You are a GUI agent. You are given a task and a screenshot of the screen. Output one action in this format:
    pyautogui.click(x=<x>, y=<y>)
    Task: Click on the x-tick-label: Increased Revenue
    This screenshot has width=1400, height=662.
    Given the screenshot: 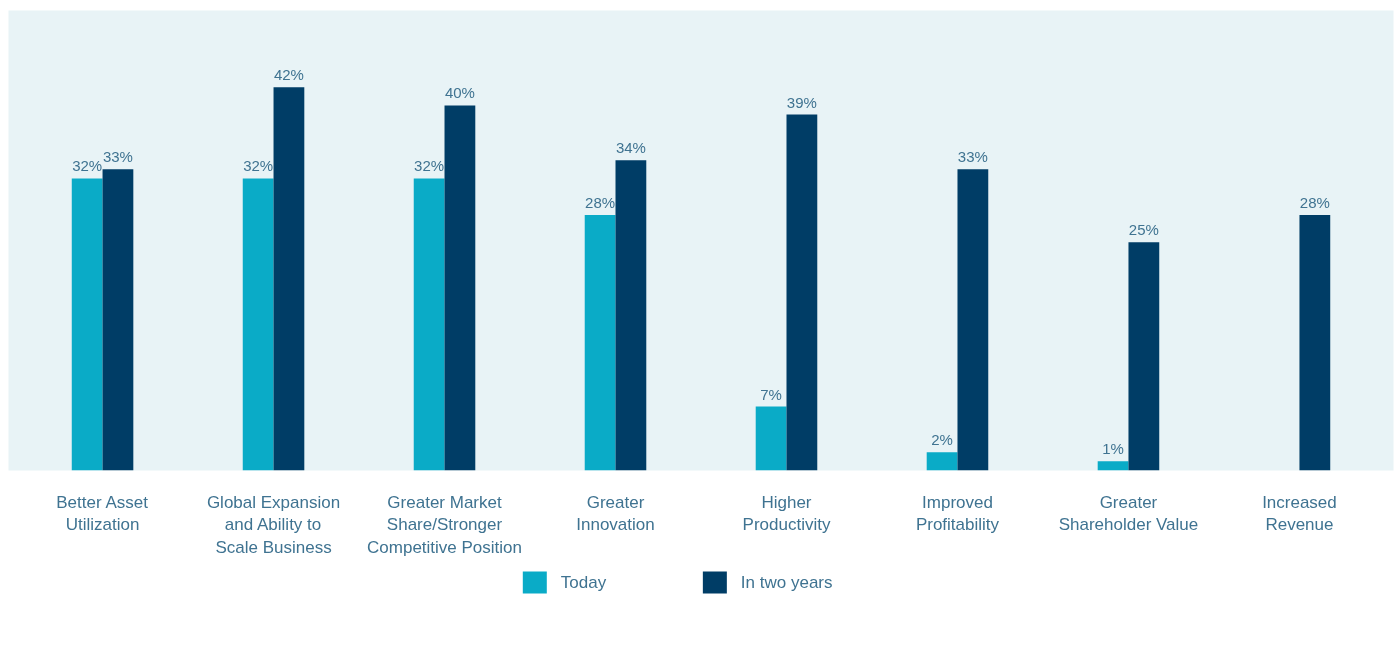 What is the action you would take?
    pyautogui.click(x=1299, y=513)
    